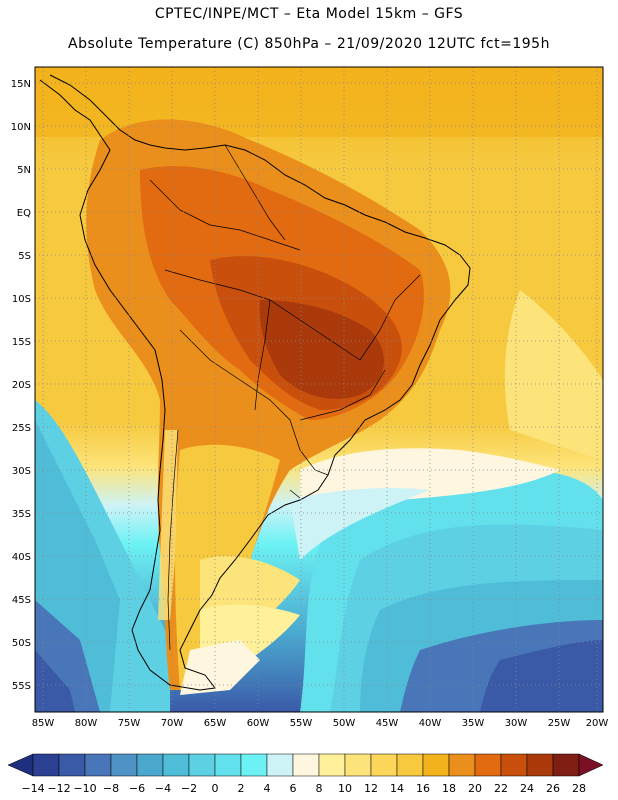 The image size is (618, 800). Describe the element at coordinates (387, 723) in the screenshot. I see `lon-label: 45W` at that location.